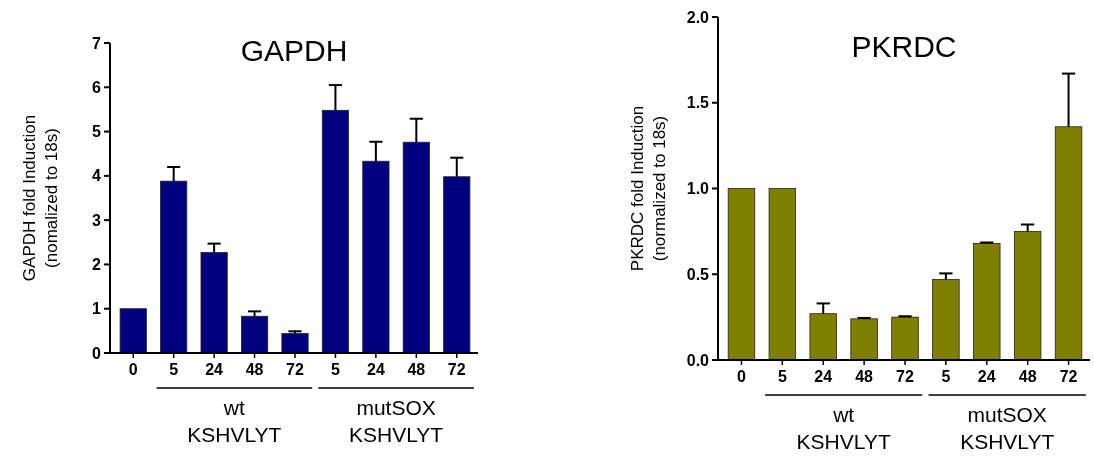  Describe the element at coordinates (698, 17) in the screenshot. I see `y-tick-label: 2.0` at that location.